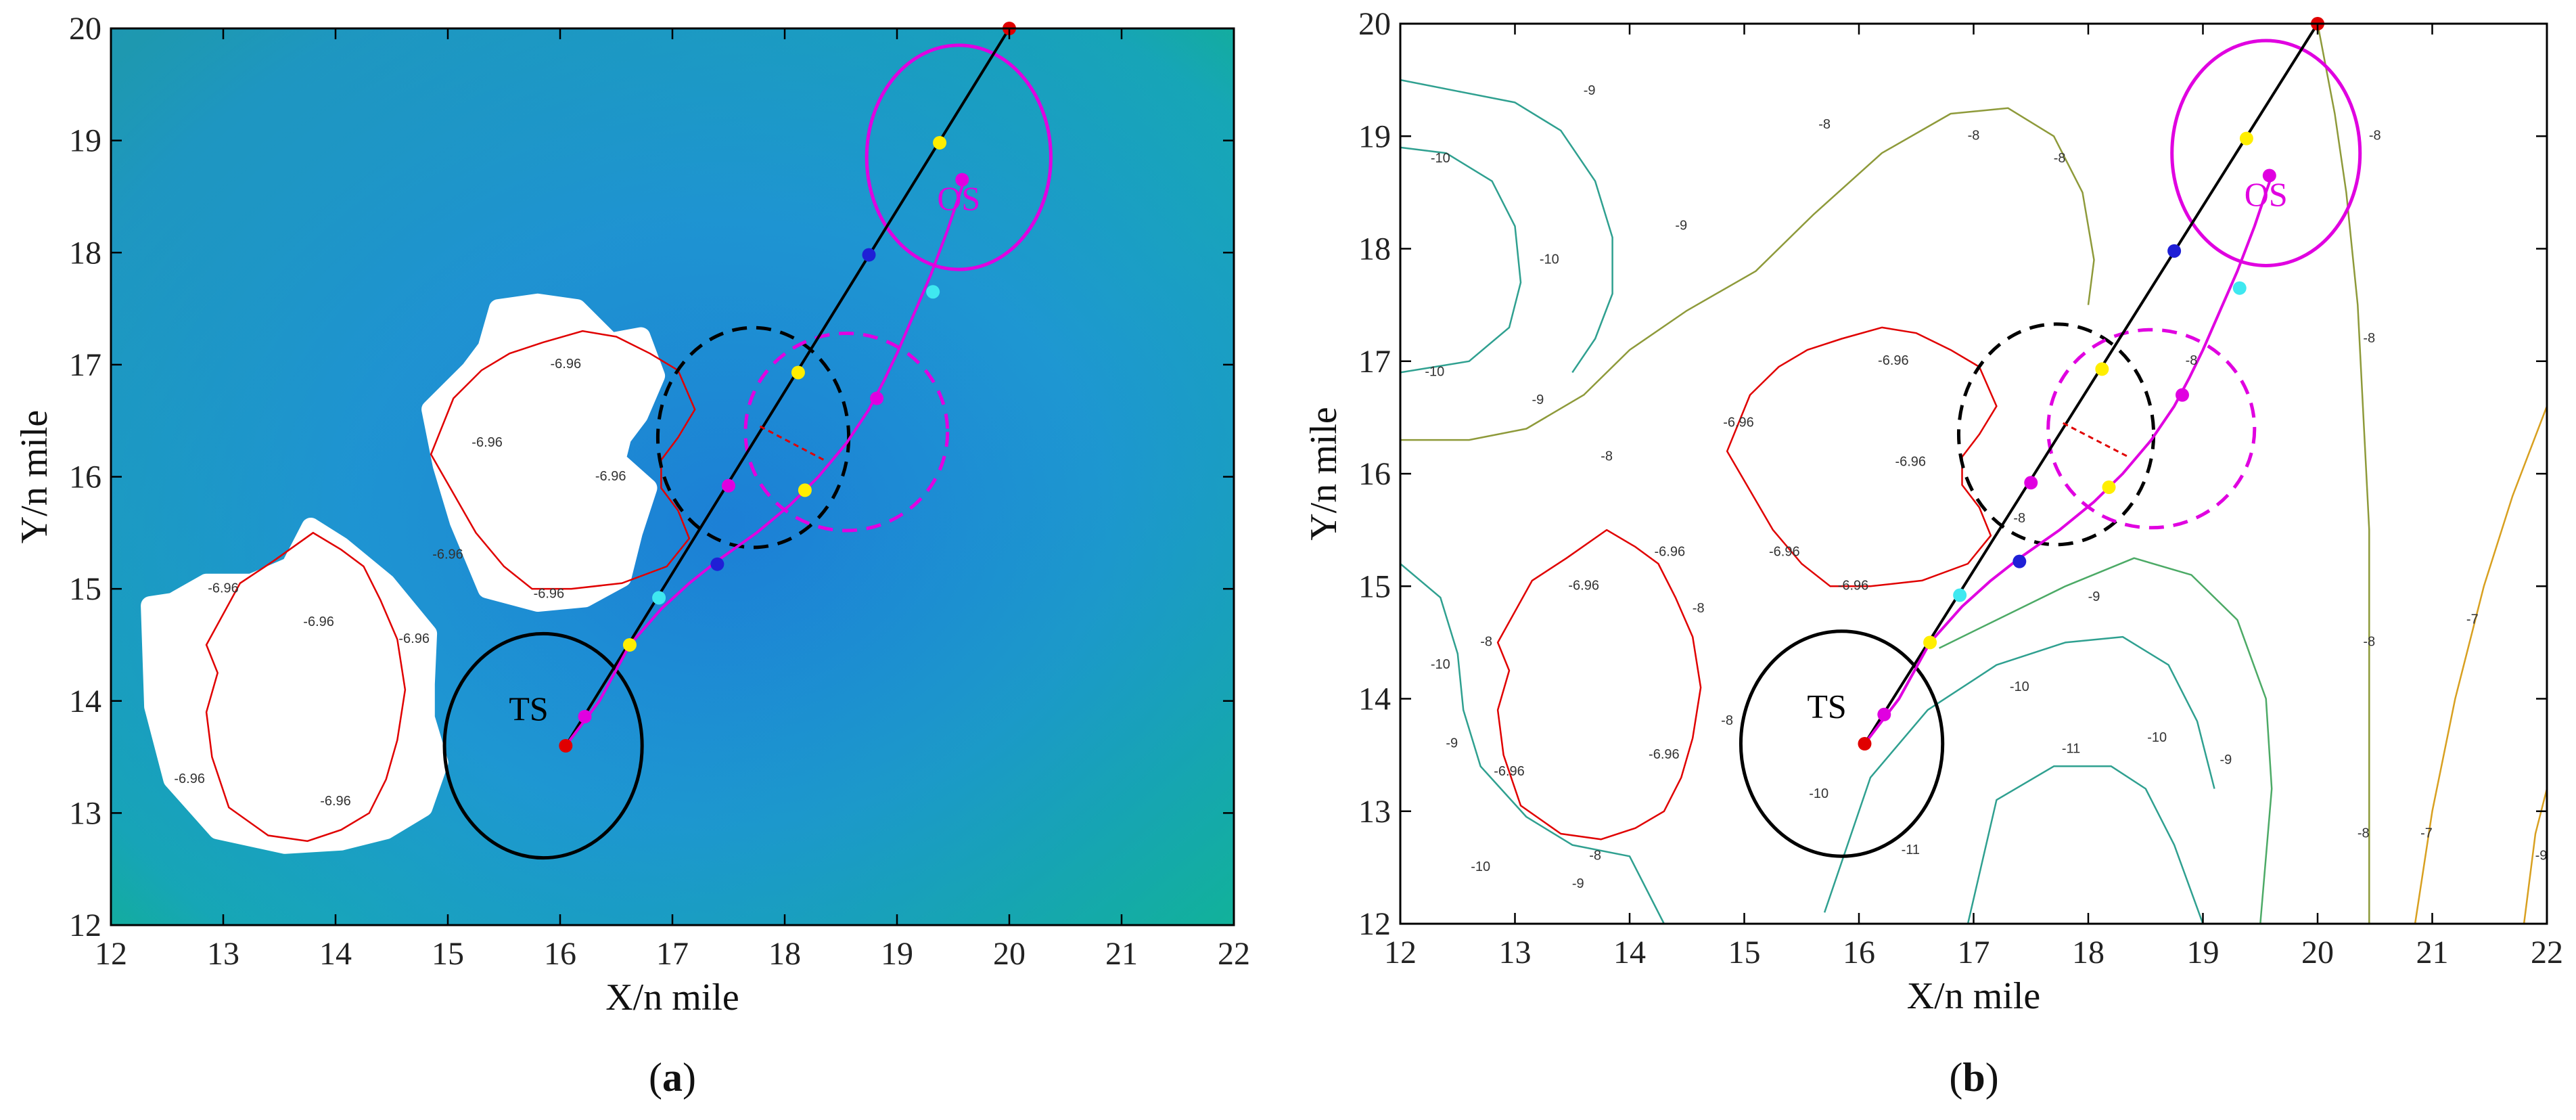 The image size is (2576, 1120). I want to click on x-tick-label: 22, so click(1234, 954).